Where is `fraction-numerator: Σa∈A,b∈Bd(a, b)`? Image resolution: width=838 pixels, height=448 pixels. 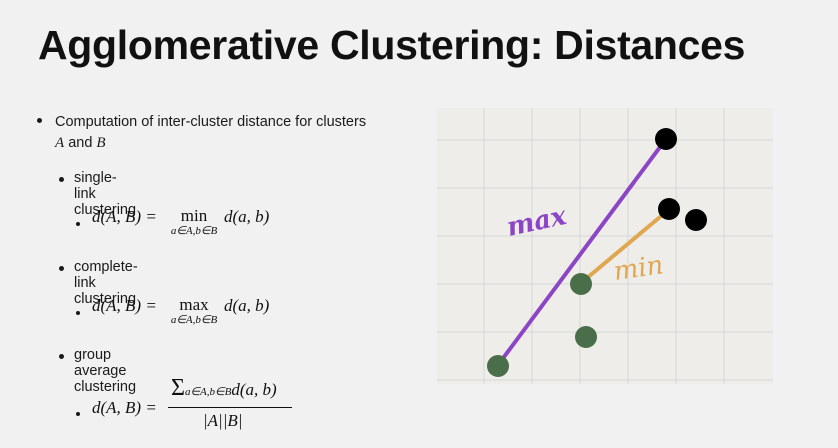 fraction-numerator: Σa∈A,b∈Bd(a, b) is located at coordinates (224, 388).